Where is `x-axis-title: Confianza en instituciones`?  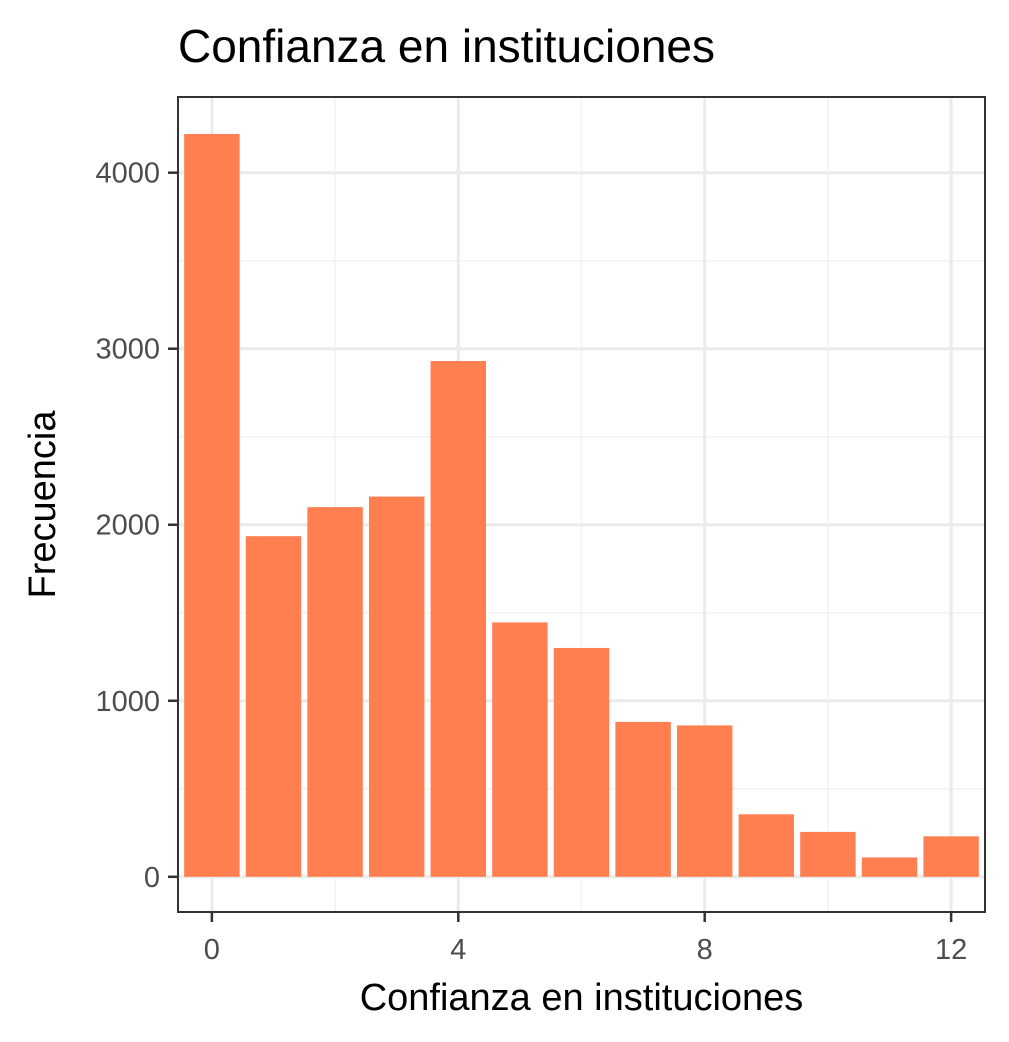 x-axis-title: Confianza en instituciones is located at coordinates (582, 998).